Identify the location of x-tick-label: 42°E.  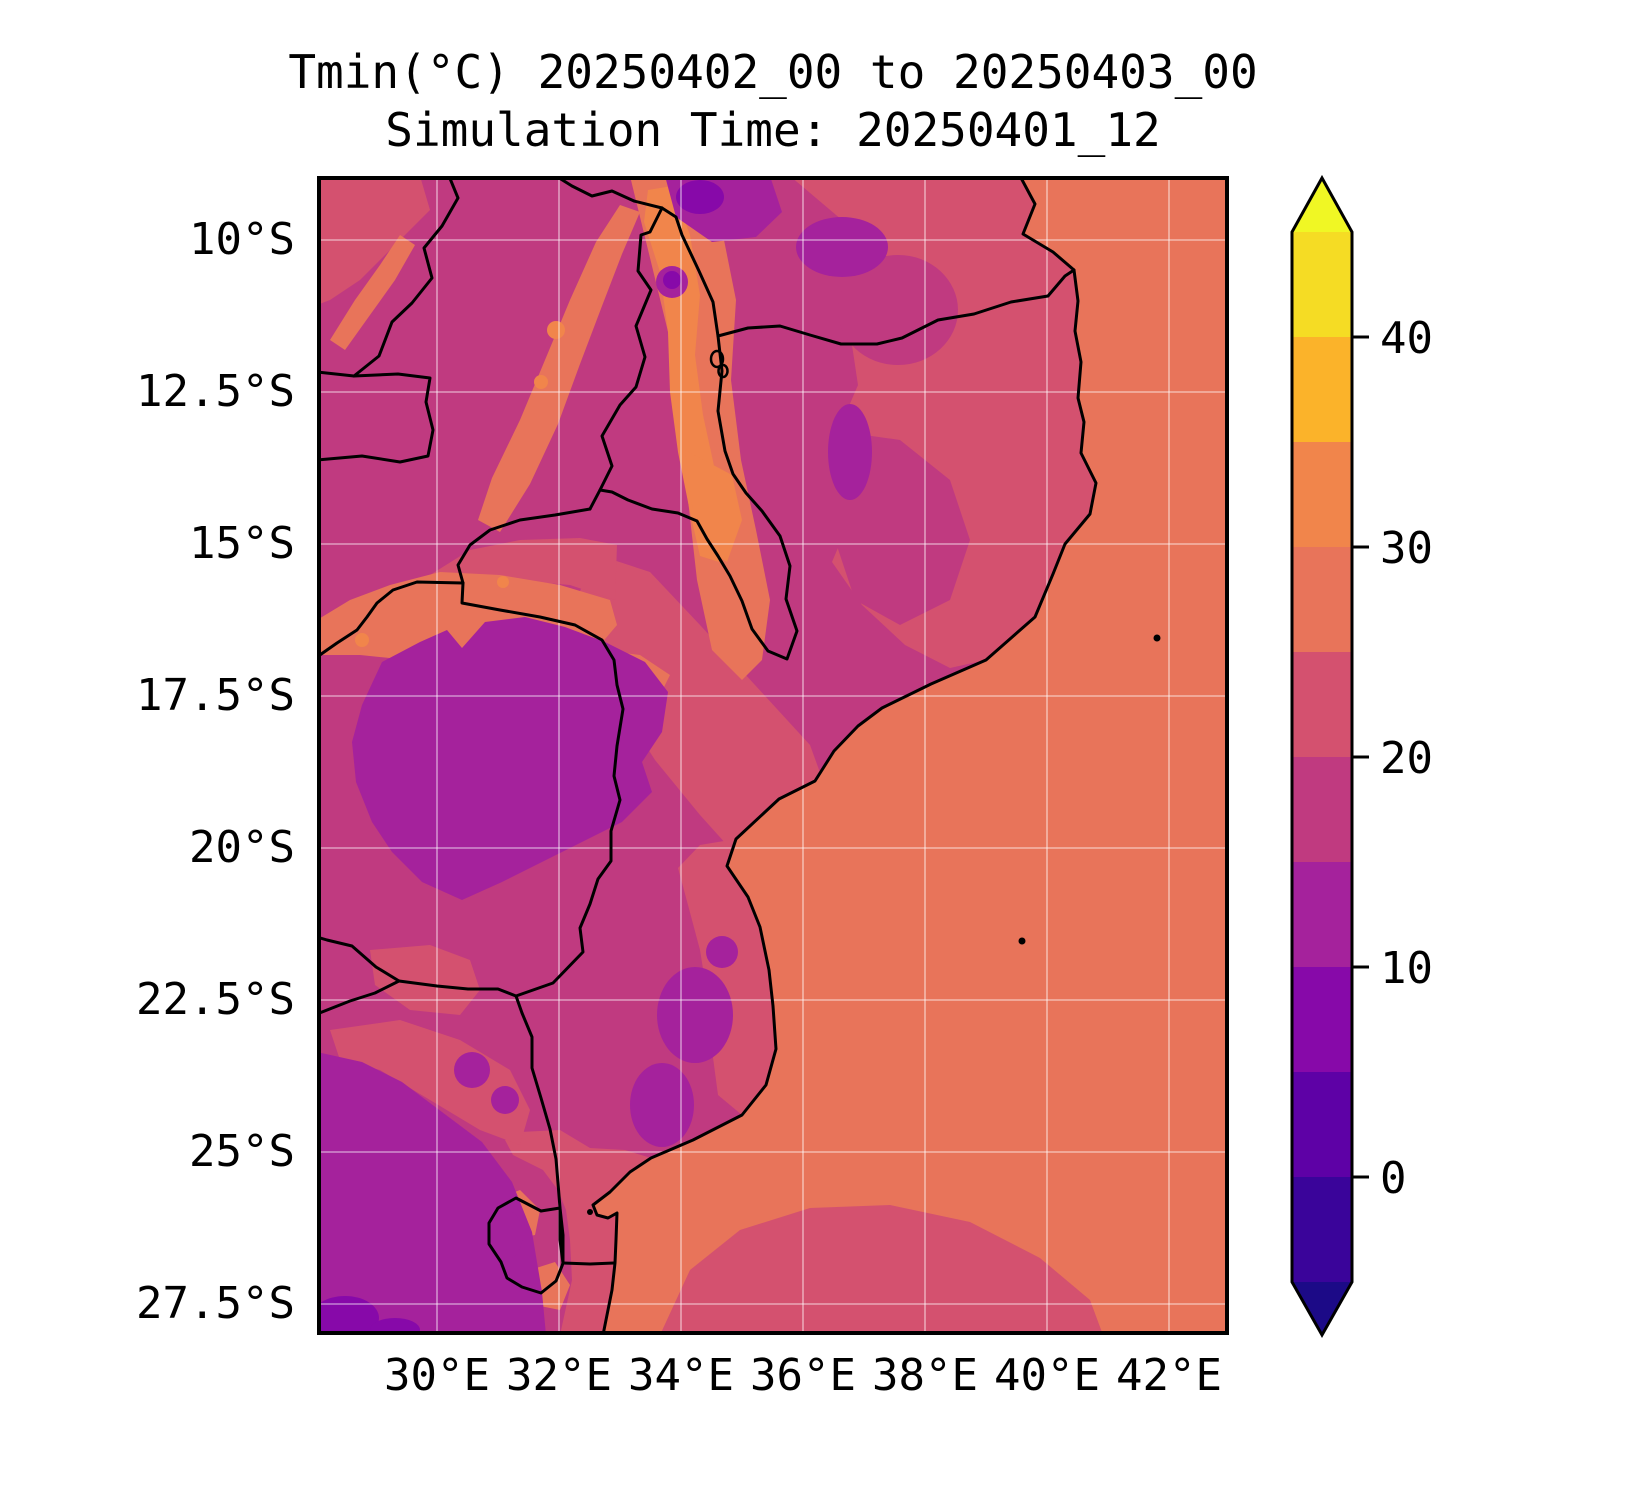
(1169, 1375).